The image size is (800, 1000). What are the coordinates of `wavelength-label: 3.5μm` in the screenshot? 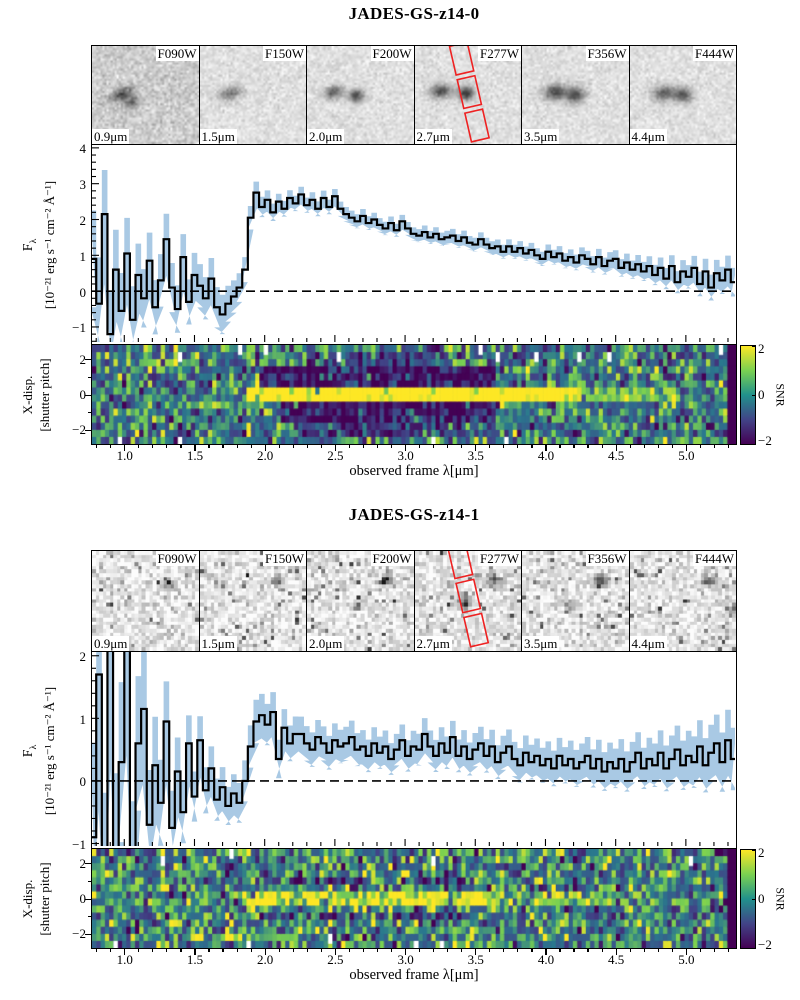 It's located at (541, 643).